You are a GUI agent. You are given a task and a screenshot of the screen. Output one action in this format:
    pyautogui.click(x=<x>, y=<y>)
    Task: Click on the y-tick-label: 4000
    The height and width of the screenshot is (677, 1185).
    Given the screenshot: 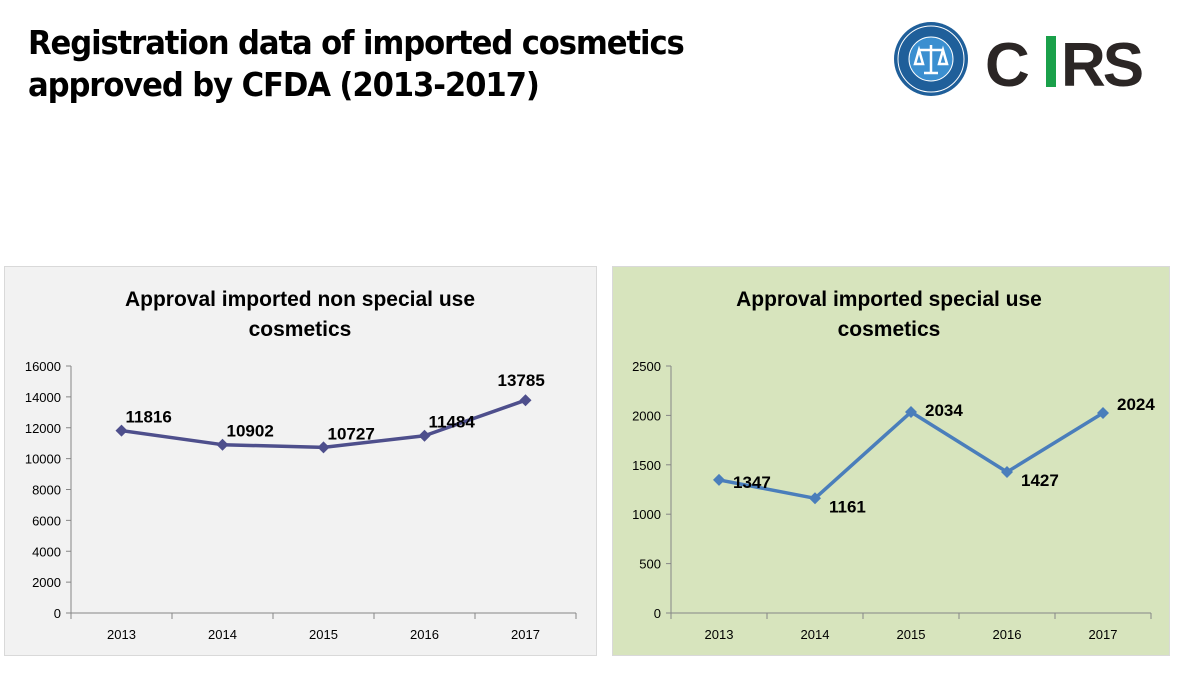 What is the action you would take?
    pyautogui.click(x=46, y=551)
    